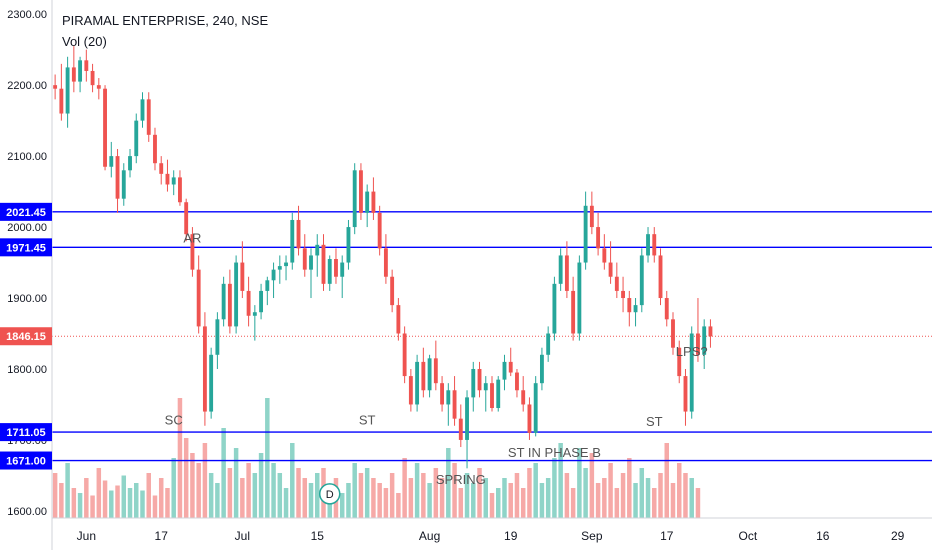  What do you see at coordinates (823, 536) in the screenshot?
I see `x-tick-label: 16` at bounding box center [823, 536].